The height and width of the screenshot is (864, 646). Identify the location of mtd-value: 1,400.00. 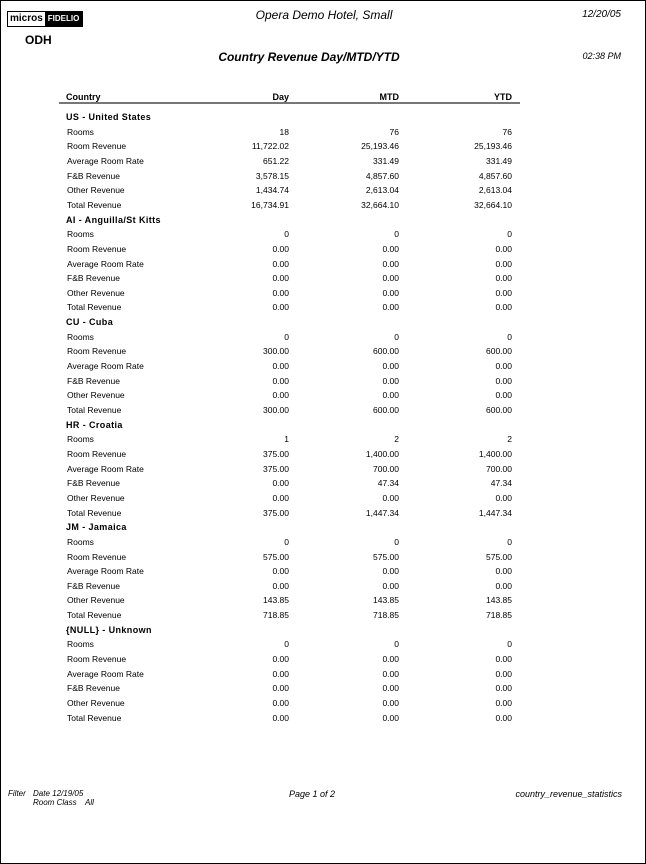
(382, 453).